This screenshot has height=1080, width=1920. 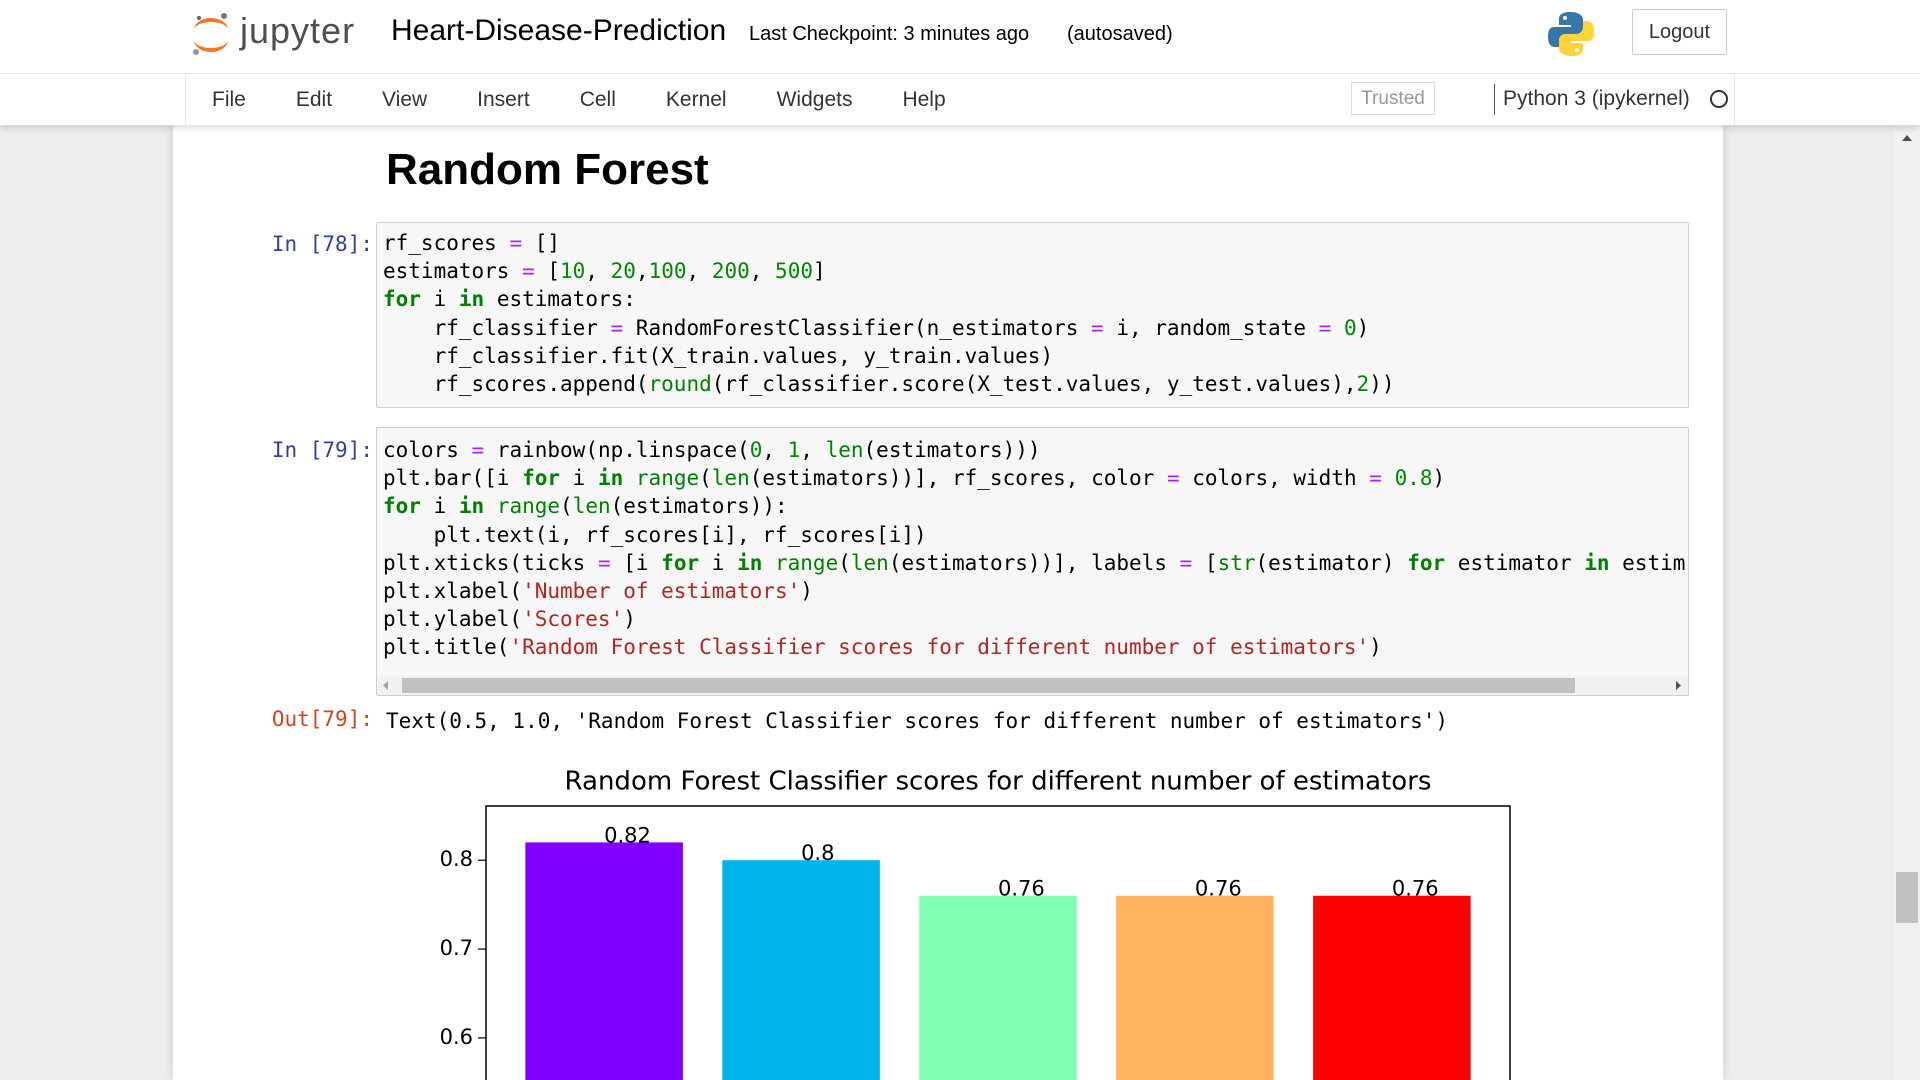 What do you see at coordinates (1596, 98) in the screenshot?
I see `kernel-name: Python 3 (ipykernel)` at bounding box center [1596, 98].